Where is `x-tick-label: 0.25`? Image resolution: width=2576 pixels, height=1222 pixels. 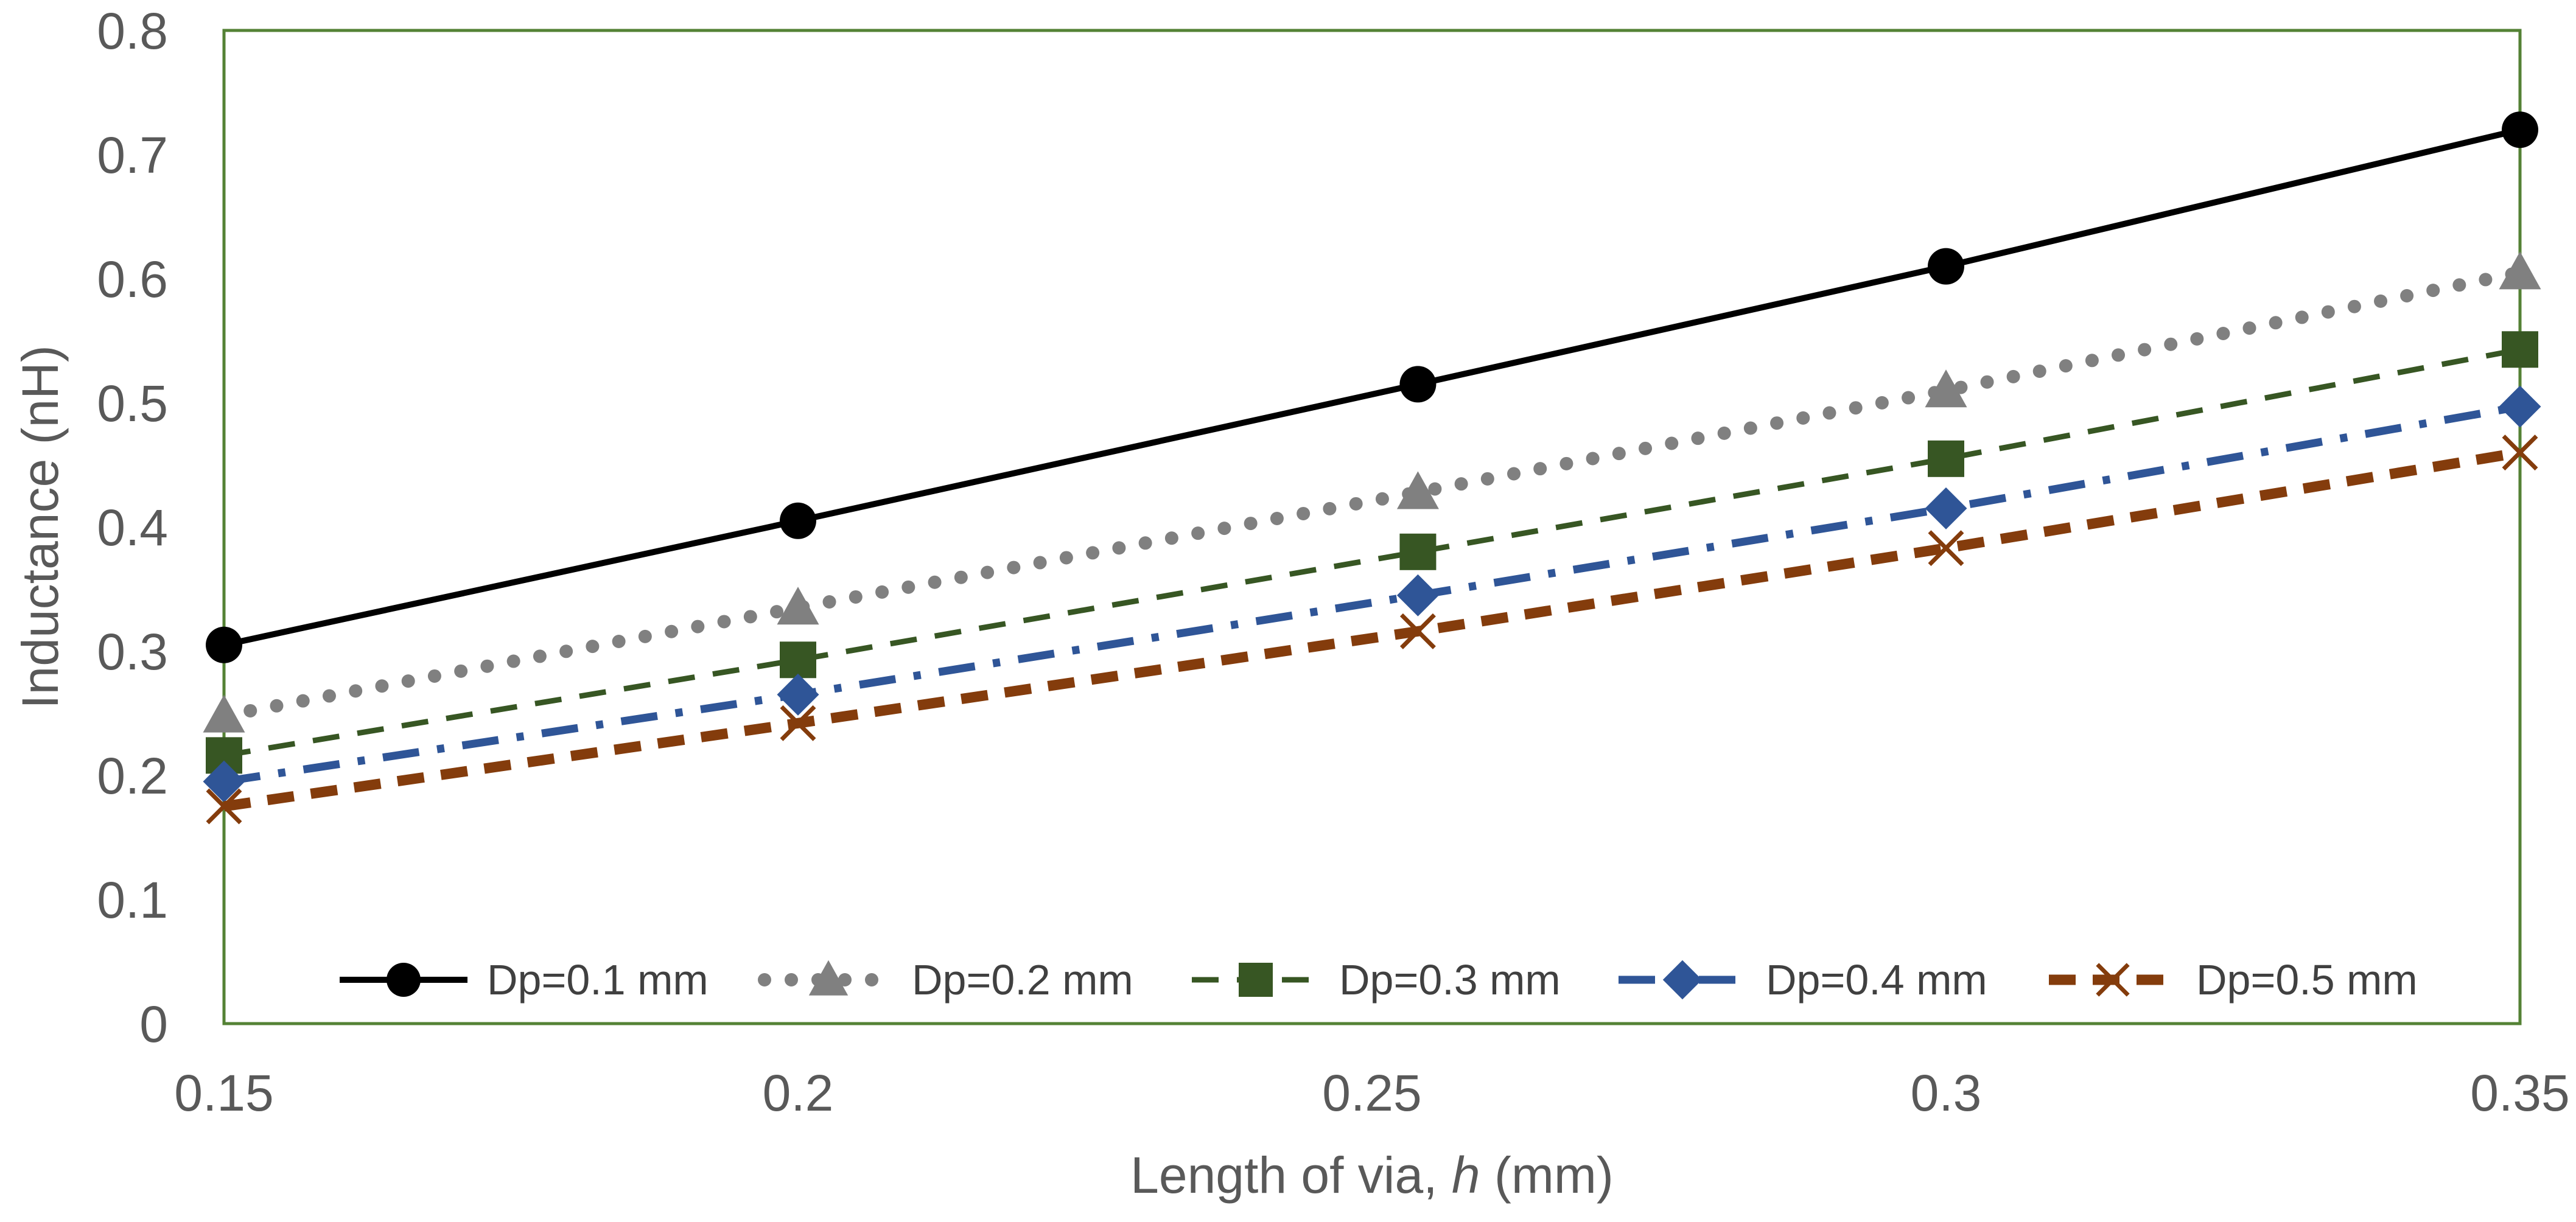 x-tick-label: 0.25 is located at coordinates (1372, 1093).